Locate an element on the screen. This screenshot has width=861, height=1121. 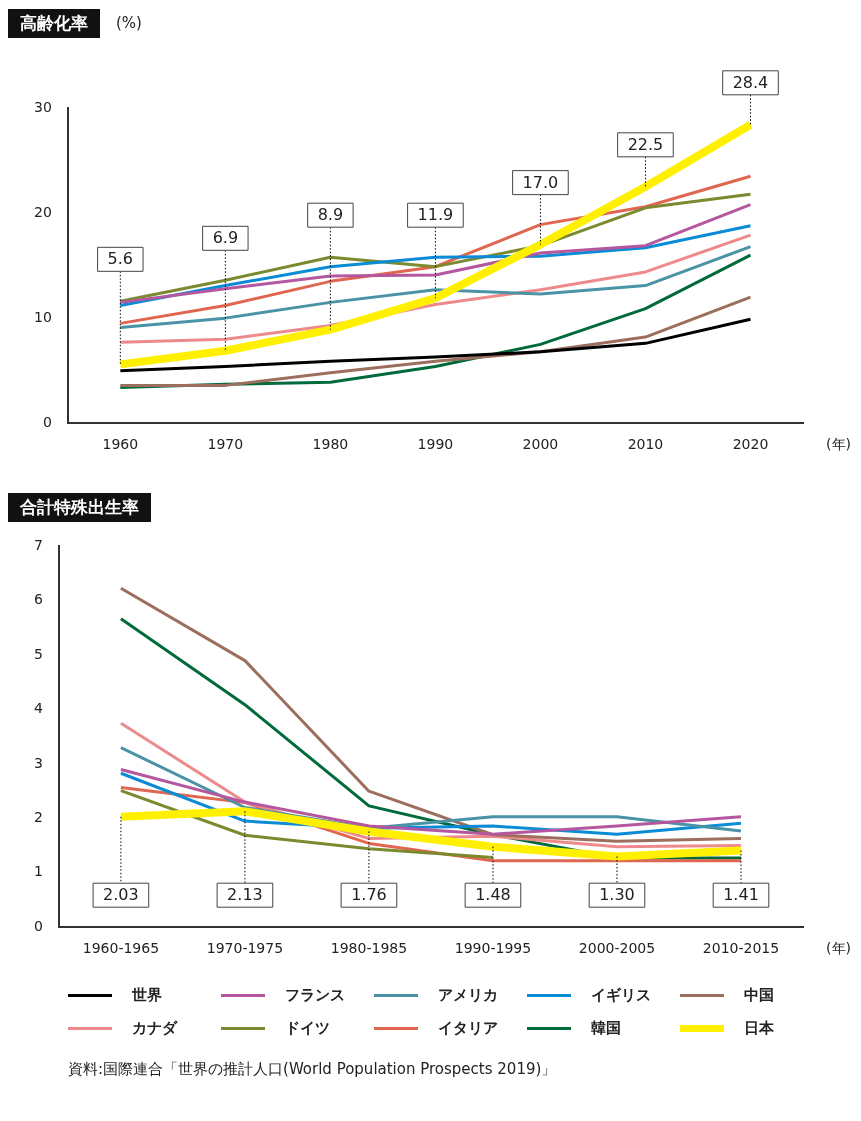
y-axis-title: (%) is located at coordinates (129, 23).